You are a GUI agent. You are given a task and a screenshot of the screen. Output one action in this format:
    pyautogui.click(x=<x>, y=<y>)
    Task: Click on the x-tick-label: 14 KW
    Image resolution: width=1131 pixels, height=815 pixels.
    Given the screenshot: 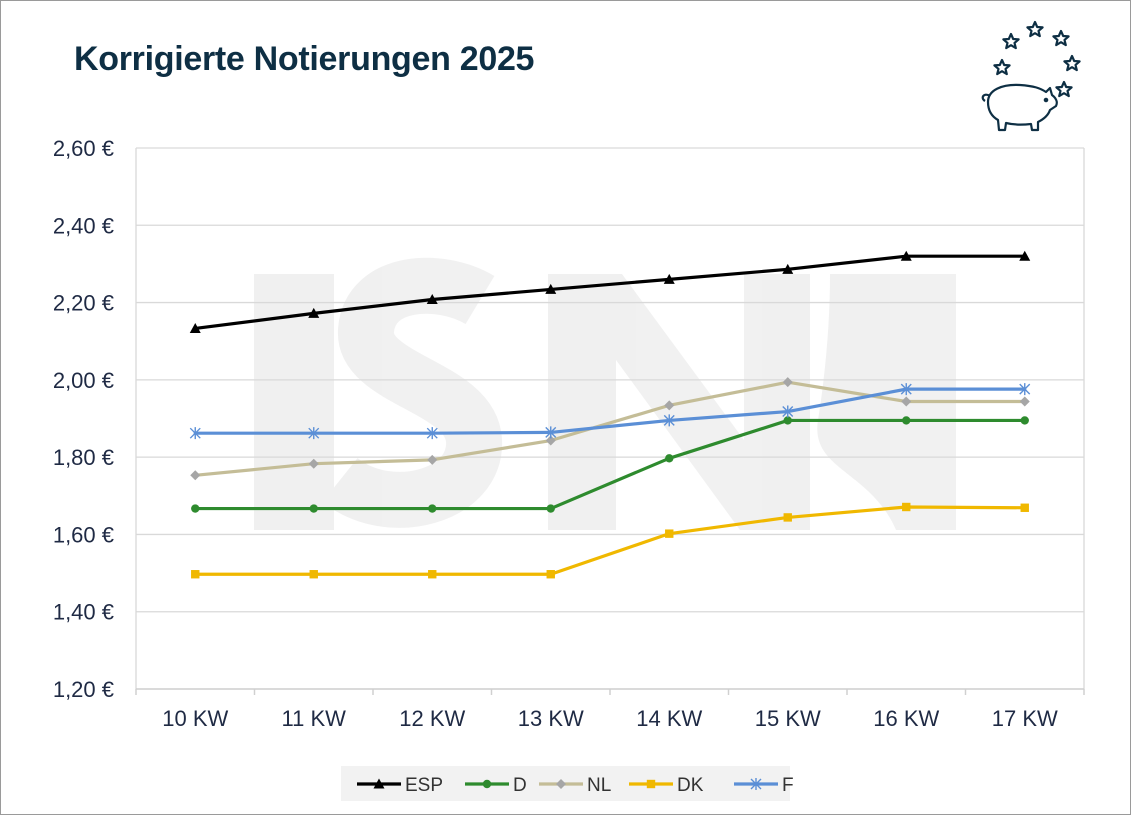 What is the action you would take?
    pyautogui.click(x=669, y=718)
    